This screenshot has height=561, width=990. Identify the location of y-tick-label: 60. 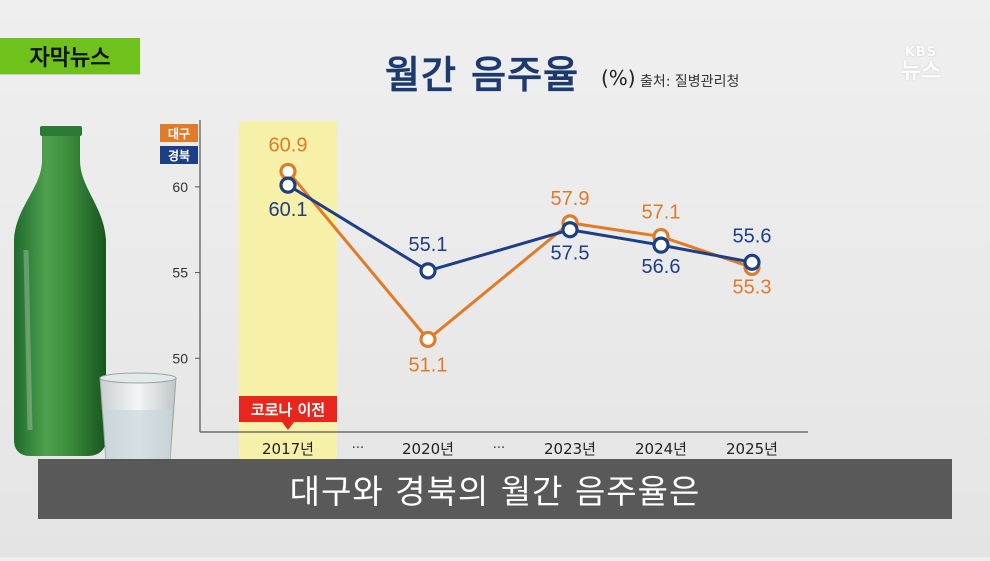
(180, 187).